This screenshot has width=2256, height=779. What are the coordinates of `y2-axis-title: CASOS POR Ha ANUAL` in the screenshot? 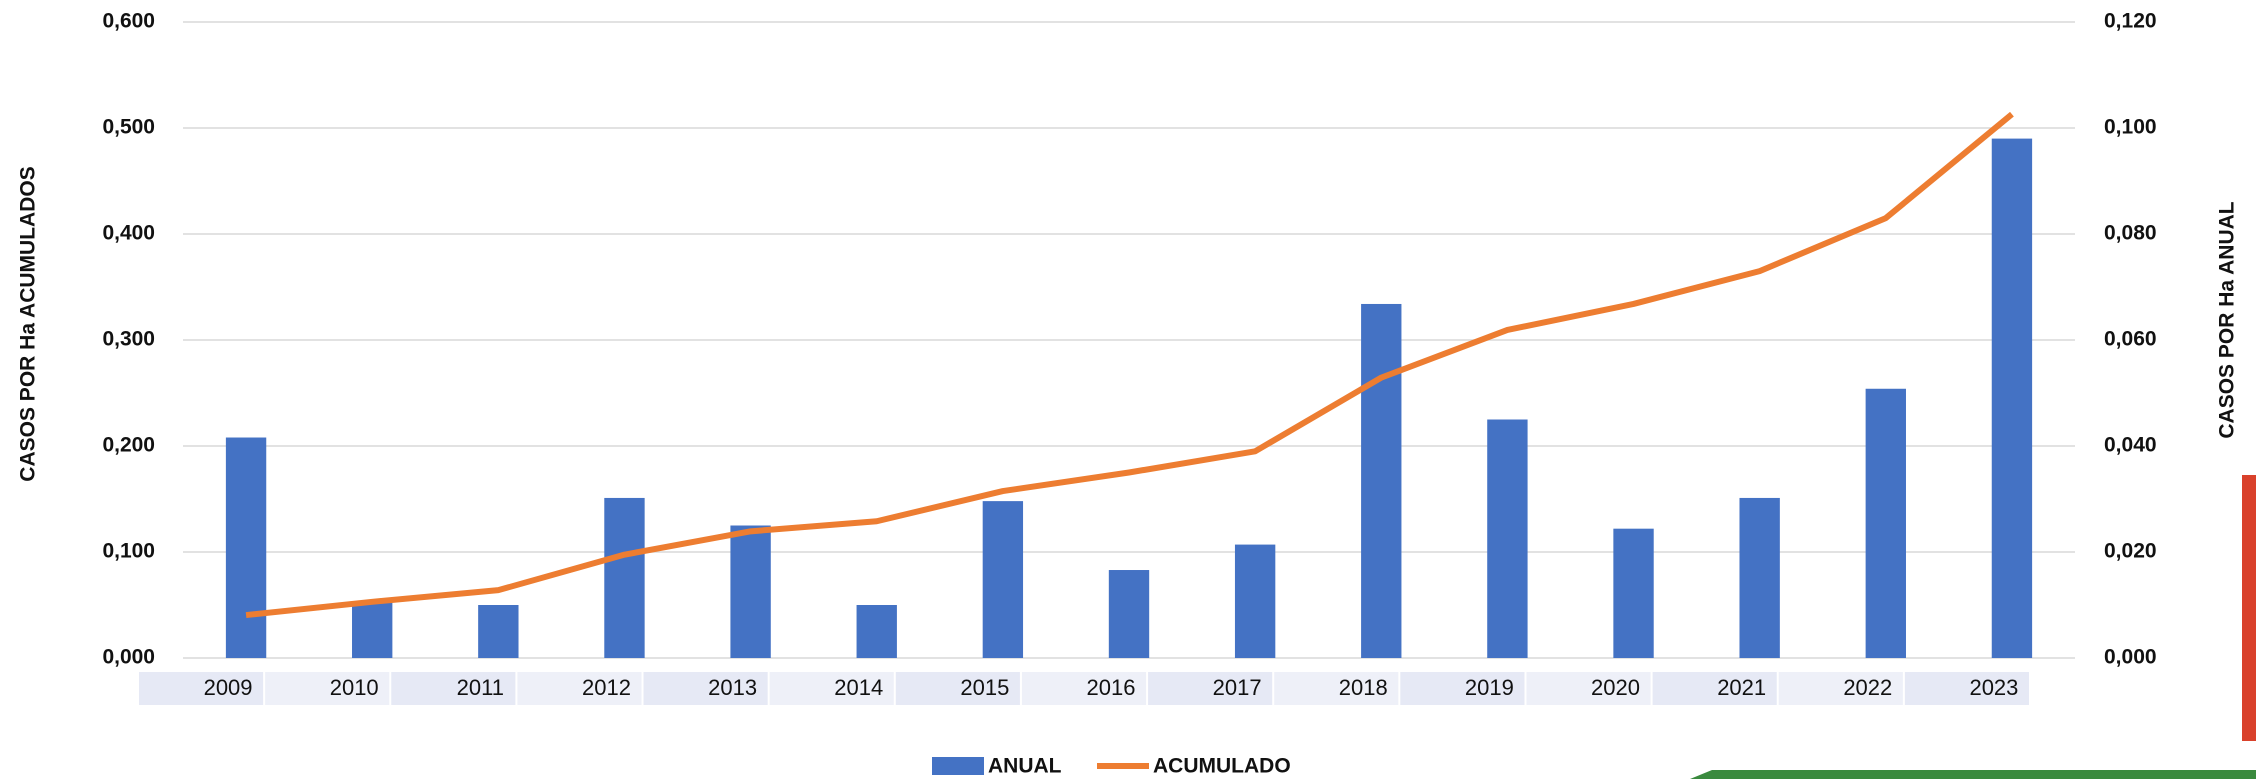 It's located at (2227, 319).